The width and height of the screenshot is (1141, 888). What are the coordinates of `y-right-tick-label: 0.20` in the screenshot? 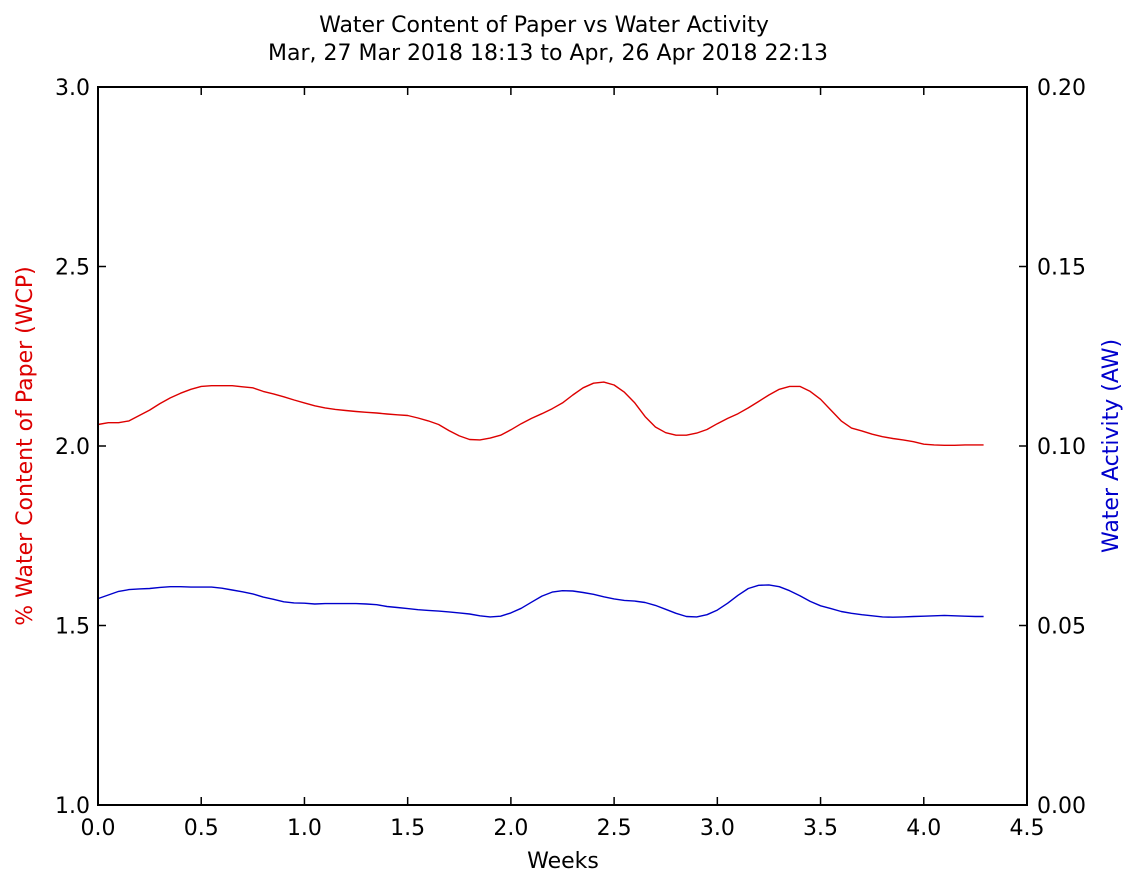 It's located at (1061, 88).